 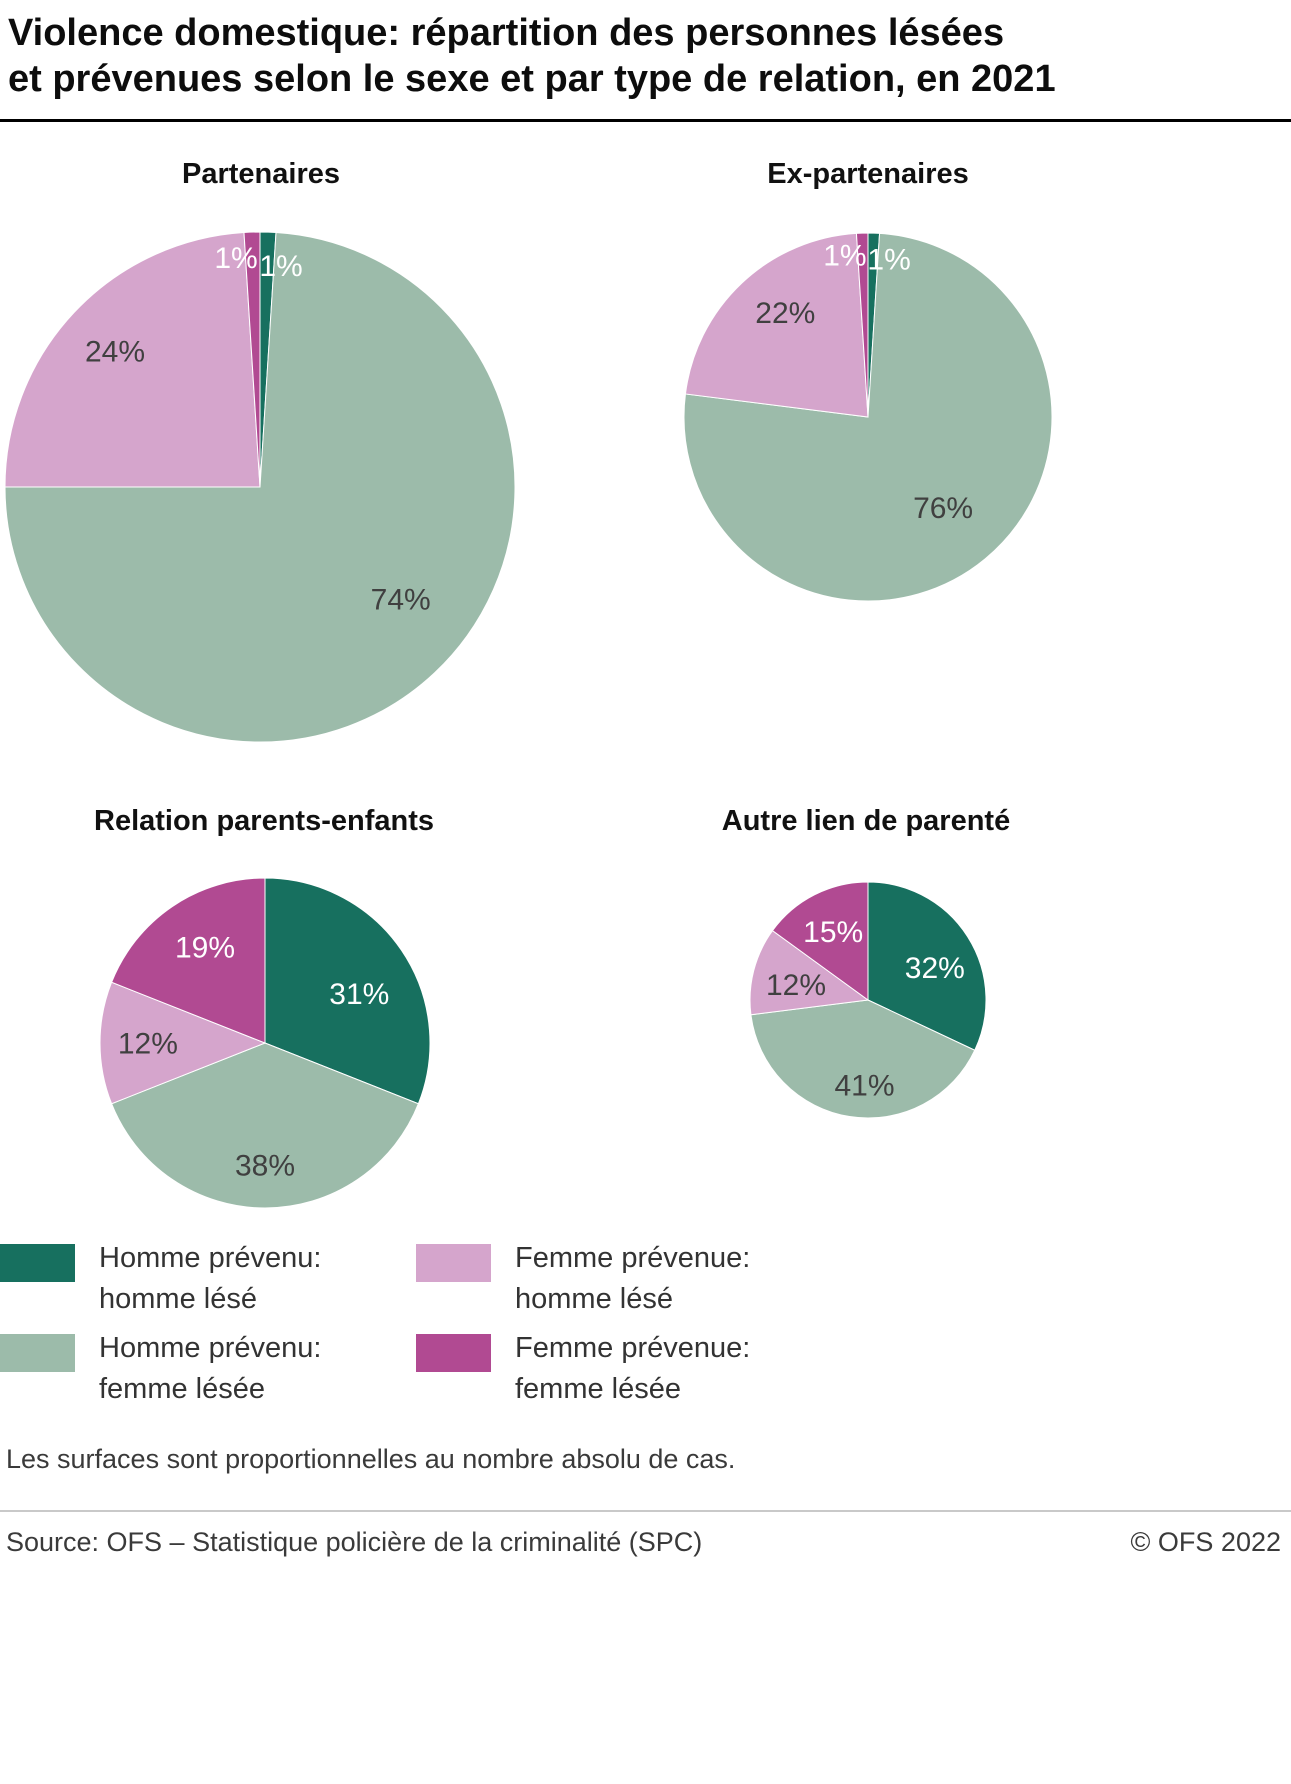 What do you see at coordinates (645, 120) in the screenshot?
I see `title-divider` at bounding box center [645, 120].